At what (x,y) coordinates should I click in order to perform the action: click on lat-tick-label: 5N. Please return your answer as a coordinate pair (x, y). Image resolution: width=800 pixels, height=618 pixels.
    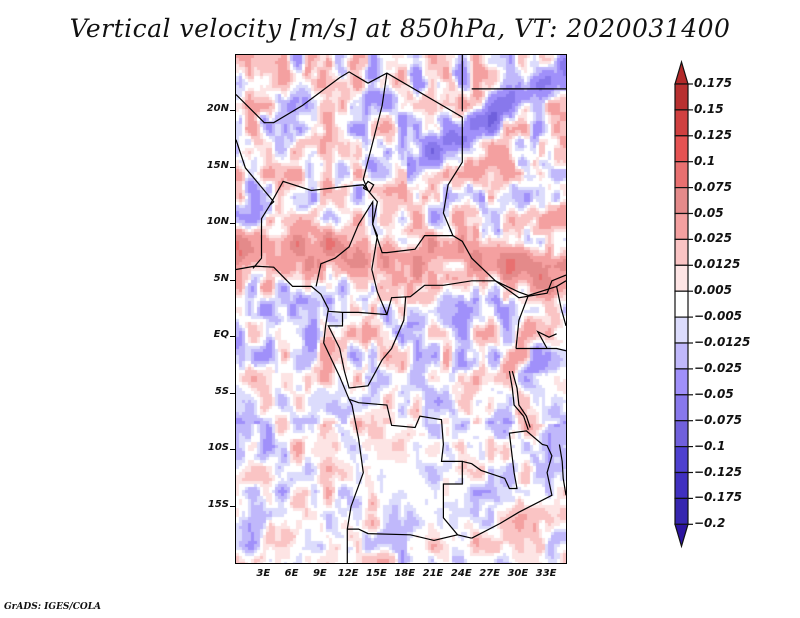
    Looking at the image, I should click on (221, 278).